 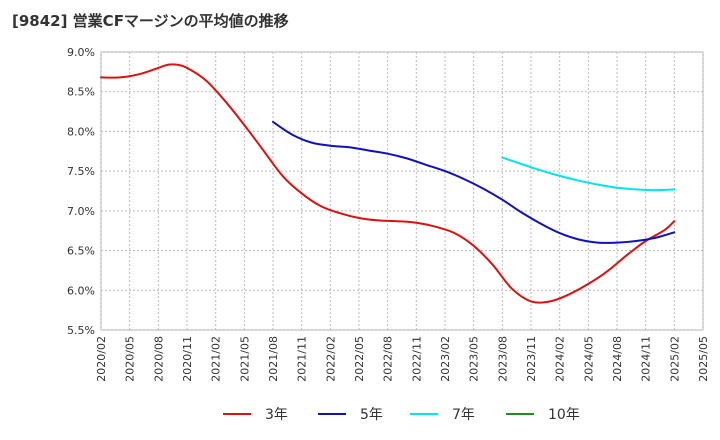 I want to click on legend-label-3: 7年, so click(x=463, y=415).